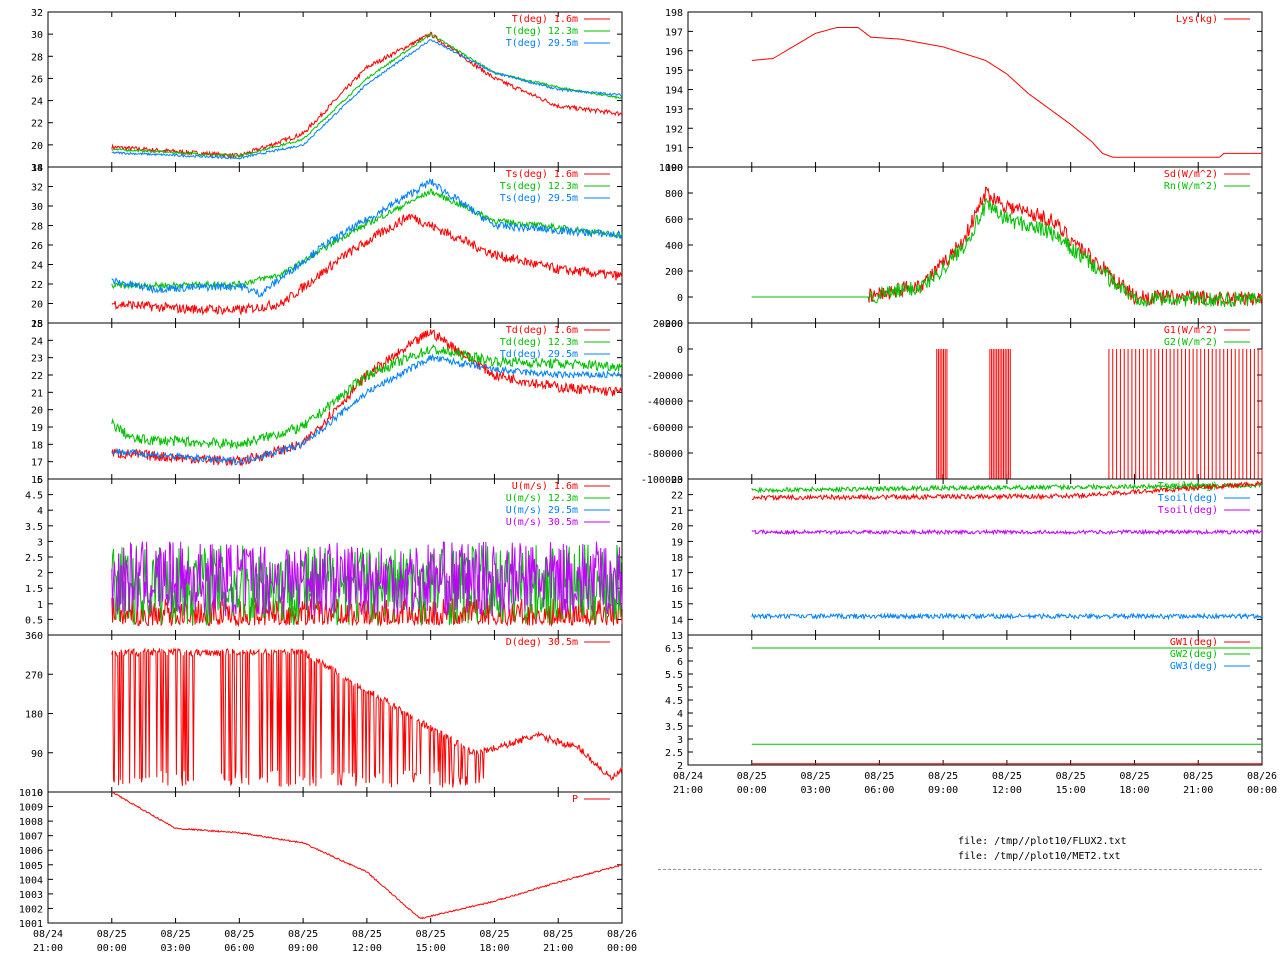 This screenshot has width=1280, height=960. I want to click on U-ytick-label: 4, so click(40, 511).